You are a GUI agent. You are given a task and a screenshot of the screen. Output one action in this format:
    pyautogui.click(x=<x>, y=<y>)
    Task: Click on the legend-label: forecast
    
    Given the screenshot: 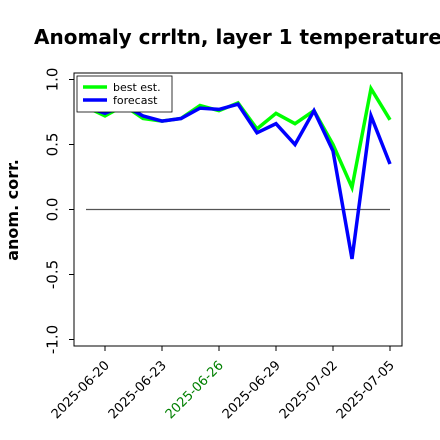 What is the action you would take?
    pyautogui.click(x=135, y=100)
    